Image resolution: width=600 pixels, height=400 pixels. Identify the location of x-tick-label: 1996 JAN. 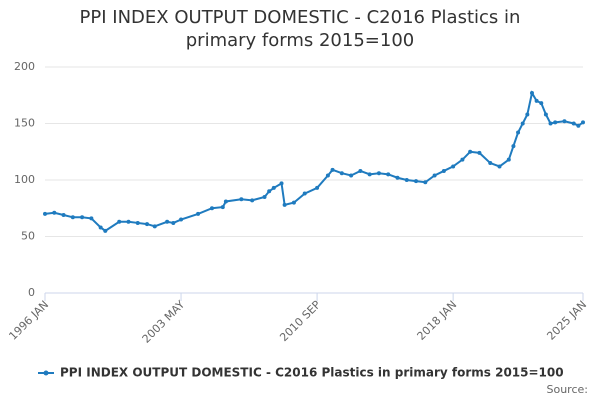
(28, 320).